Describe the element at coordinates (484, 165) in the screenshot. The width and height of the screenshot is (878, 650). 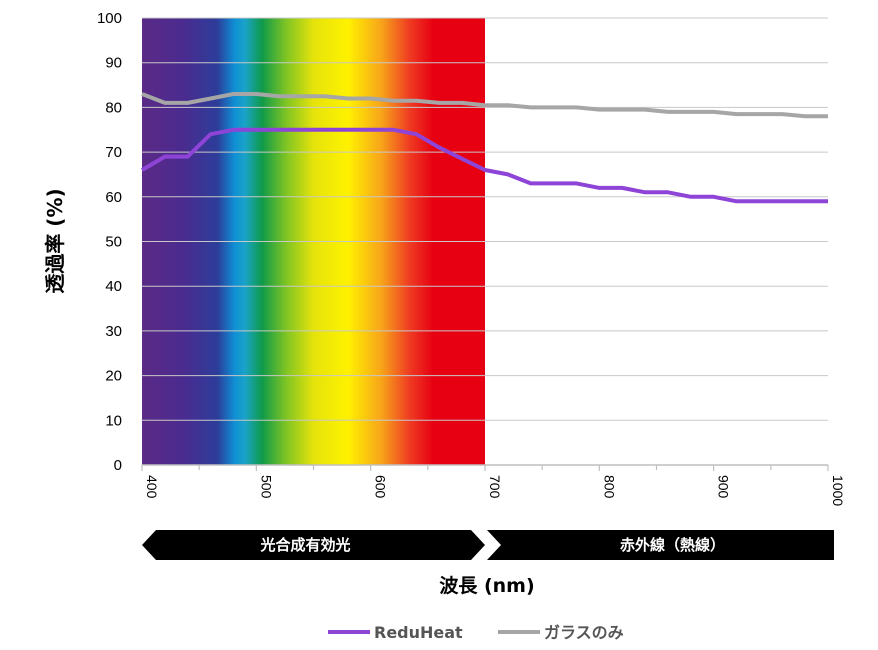
I see `series-line-reduheat` at that location.